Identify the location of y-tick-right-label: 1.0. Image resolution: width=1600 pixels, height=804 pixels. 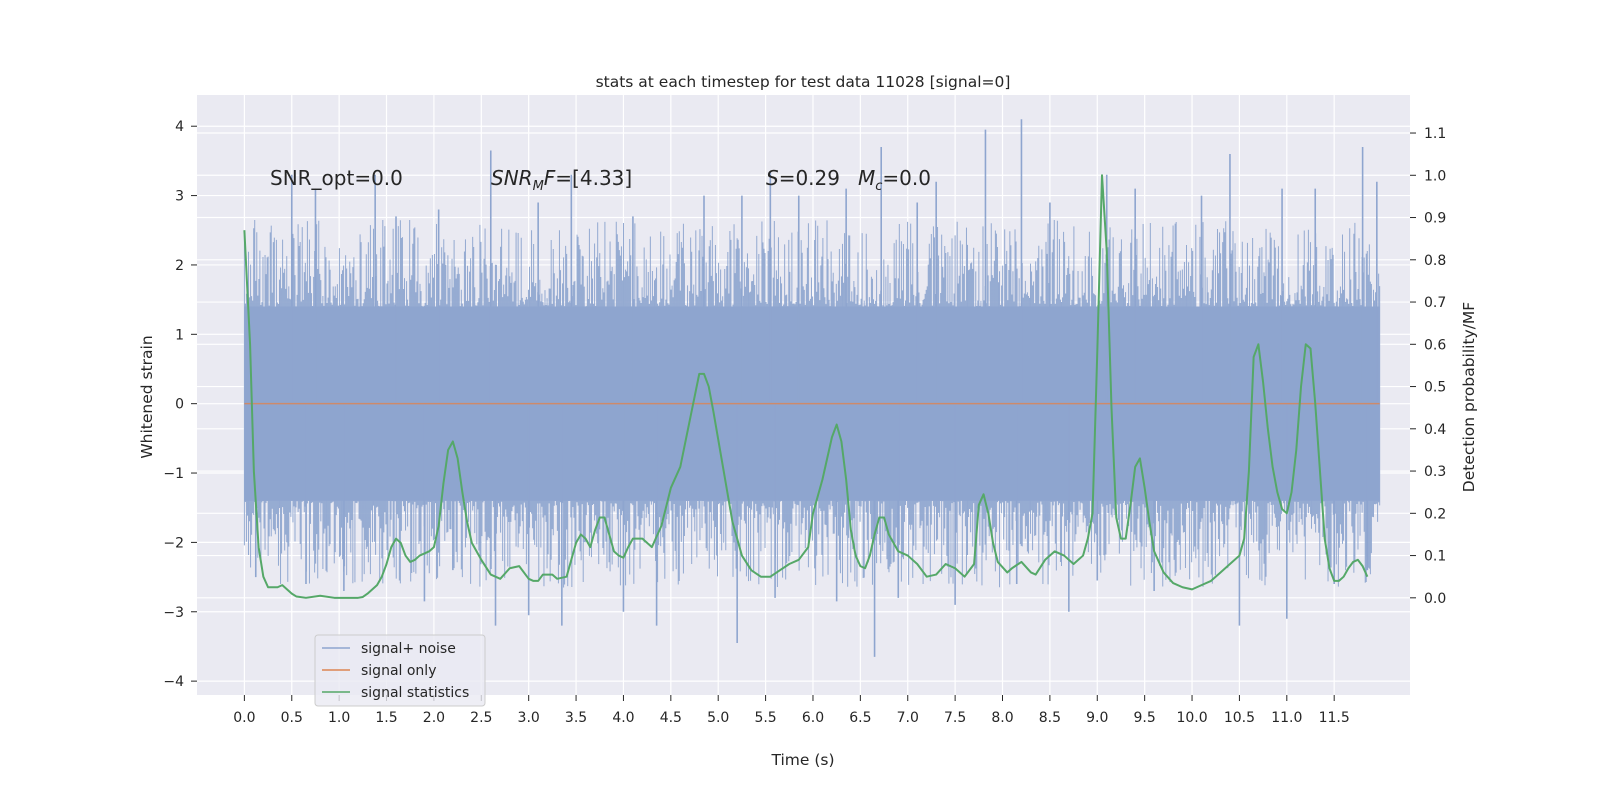
(1435, 176).